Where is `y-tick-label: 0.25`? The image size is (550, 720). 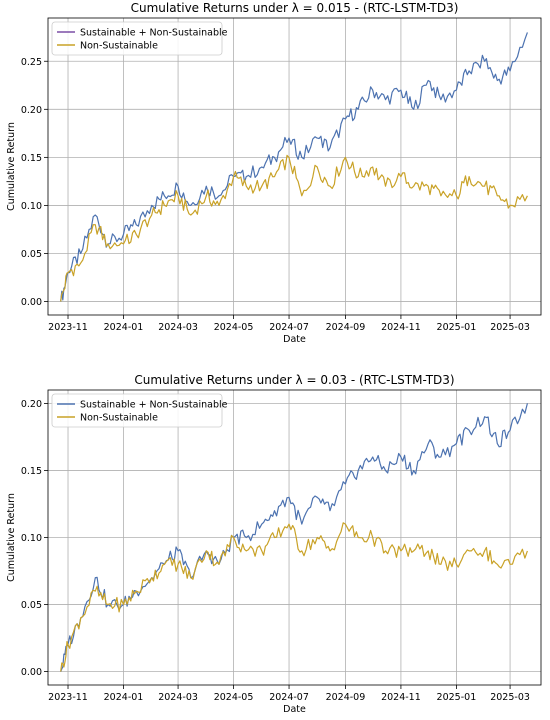 y-tick-label: 0.25 is located at coordinates (31, 62).